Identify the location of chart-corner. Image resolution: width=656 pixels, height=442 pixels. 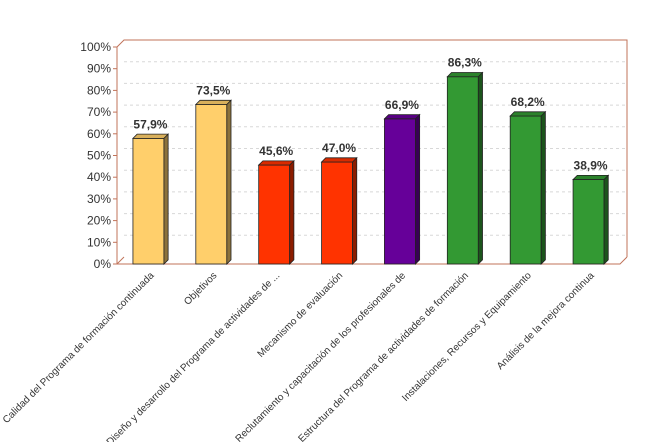
(120, 260).